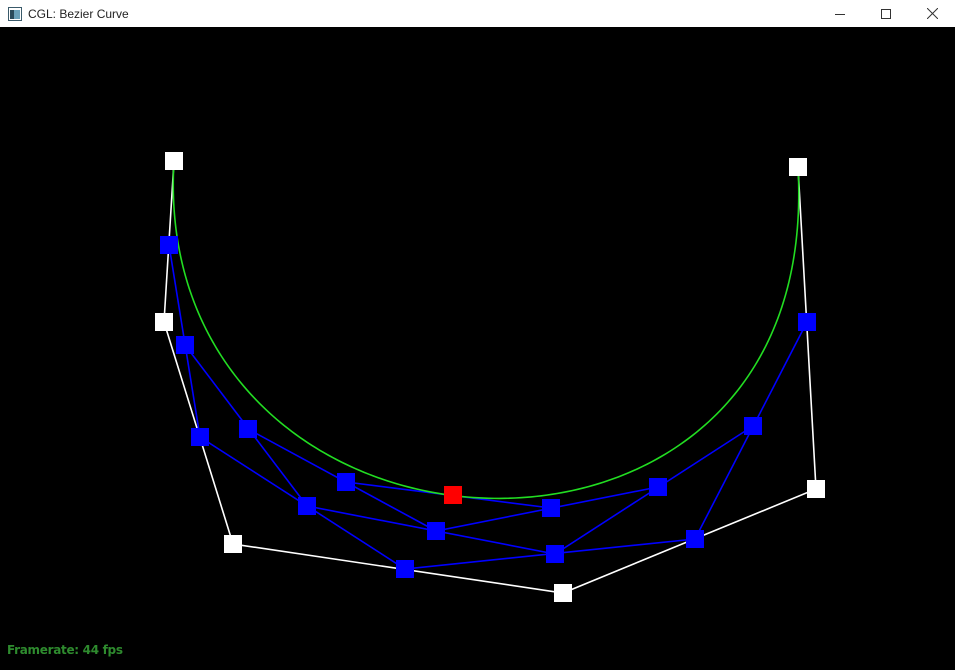  I want to click on minimize-icon, so click(840, 14).